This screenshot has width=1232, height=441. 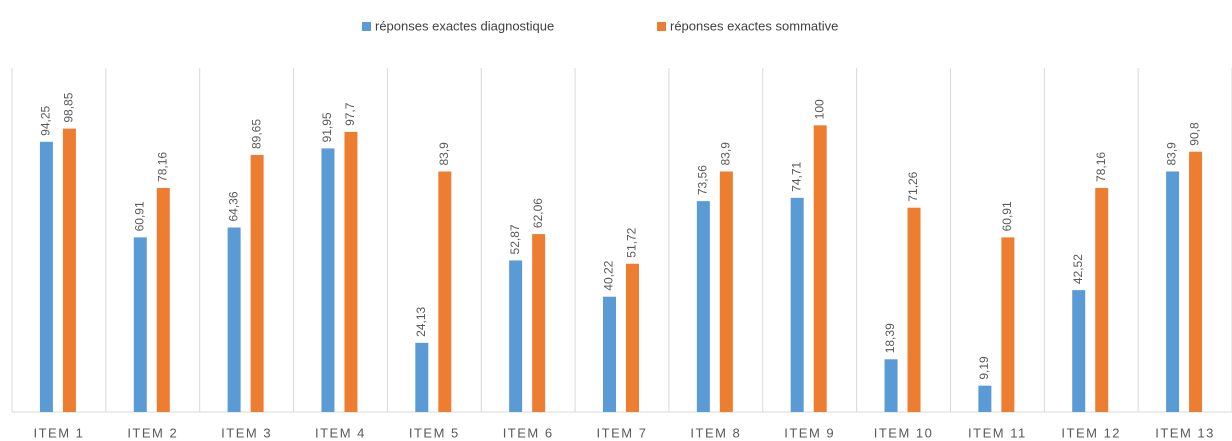 I want to click on x-tick-label: ITEM 5, so click(x=434, y=432).